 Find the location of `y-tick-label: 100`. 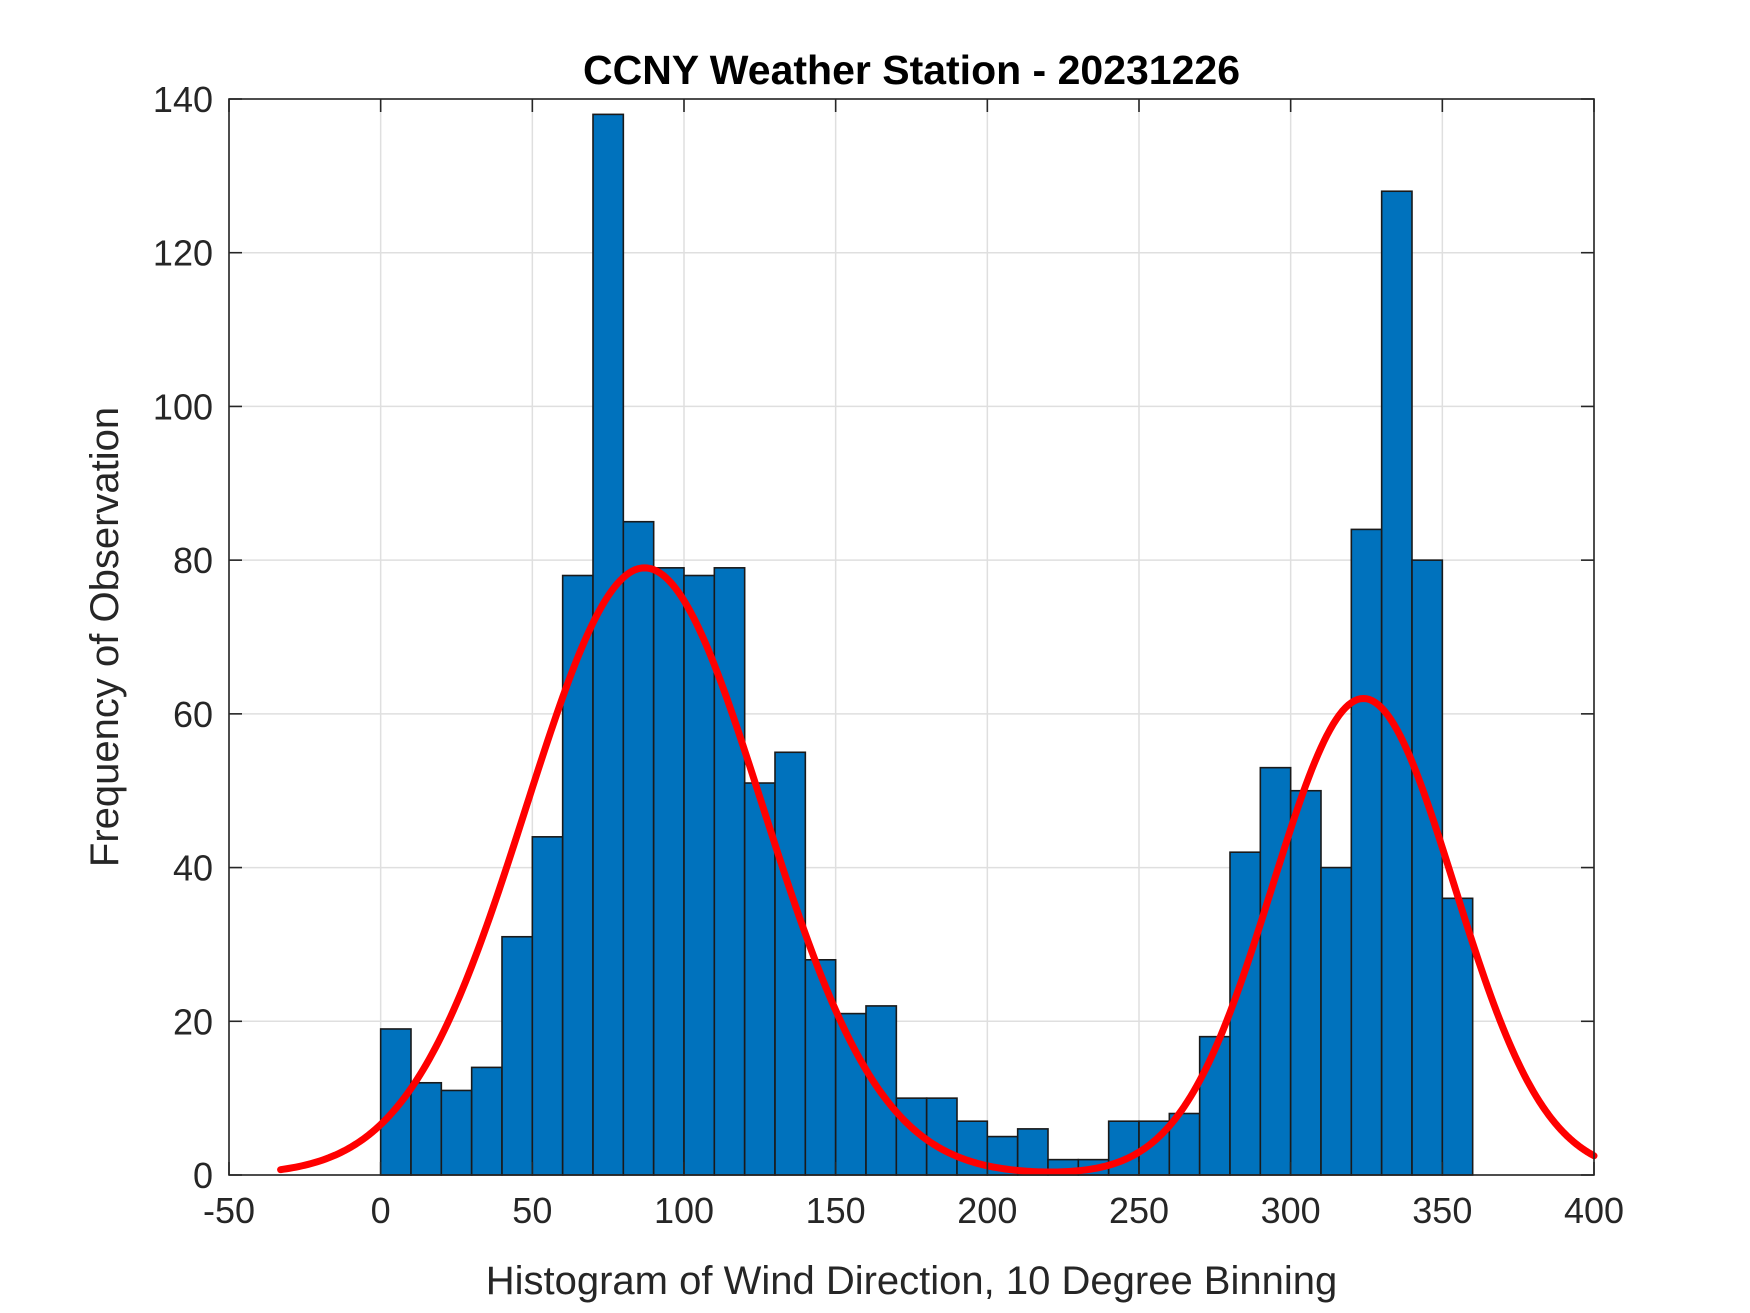

y-tick-label: 100 is located at coordinates (183, 406).